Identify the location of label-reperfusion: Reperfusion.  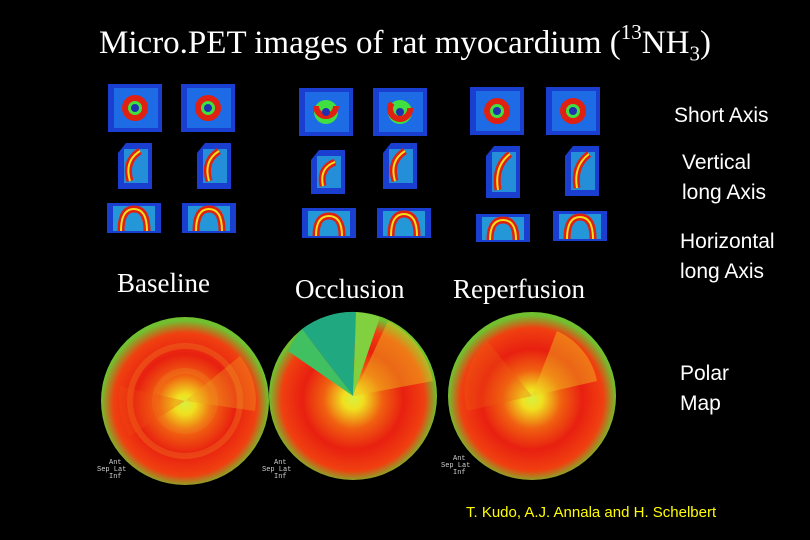
(519, 289).